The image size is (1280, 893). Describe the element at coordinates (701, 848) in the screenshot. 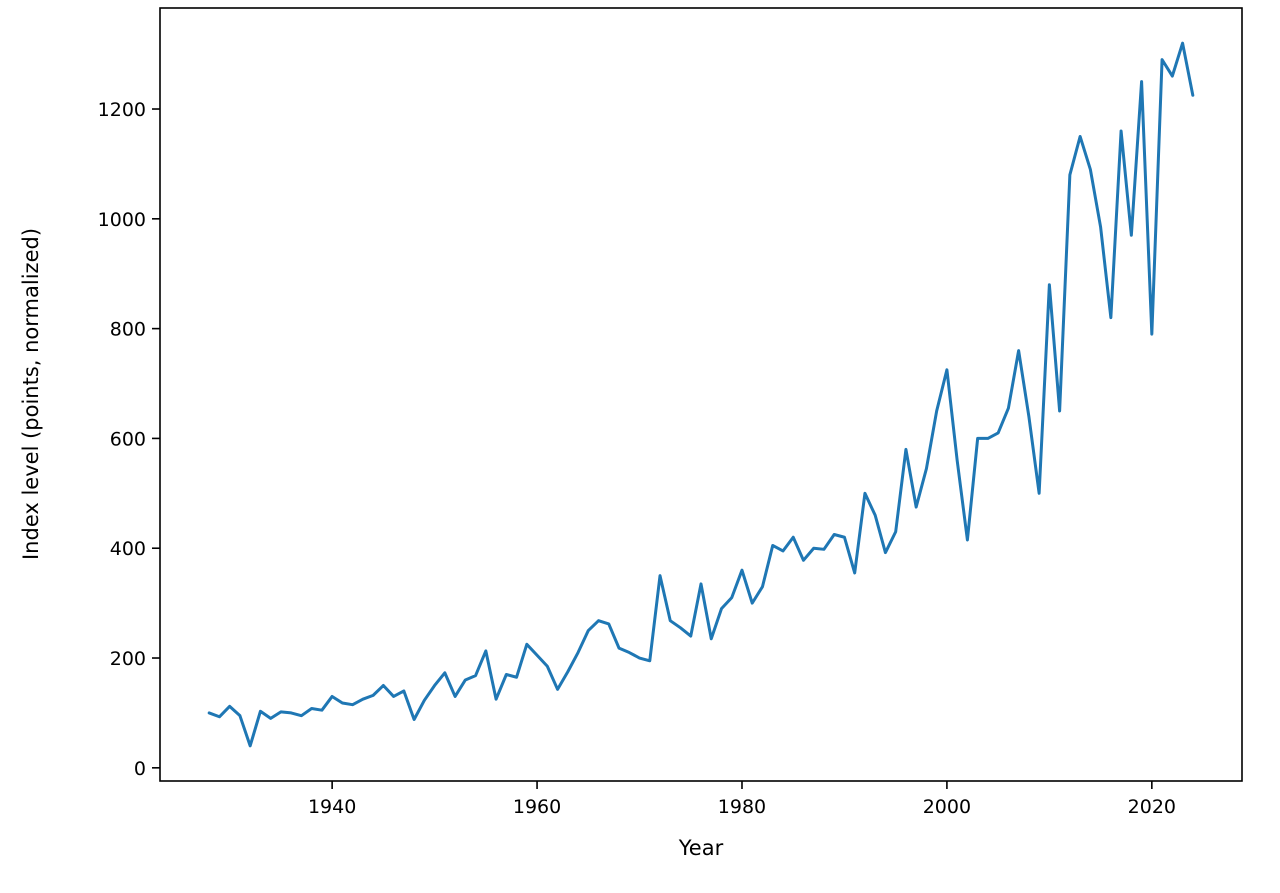

I see `x-axis-label: Year` at that location.